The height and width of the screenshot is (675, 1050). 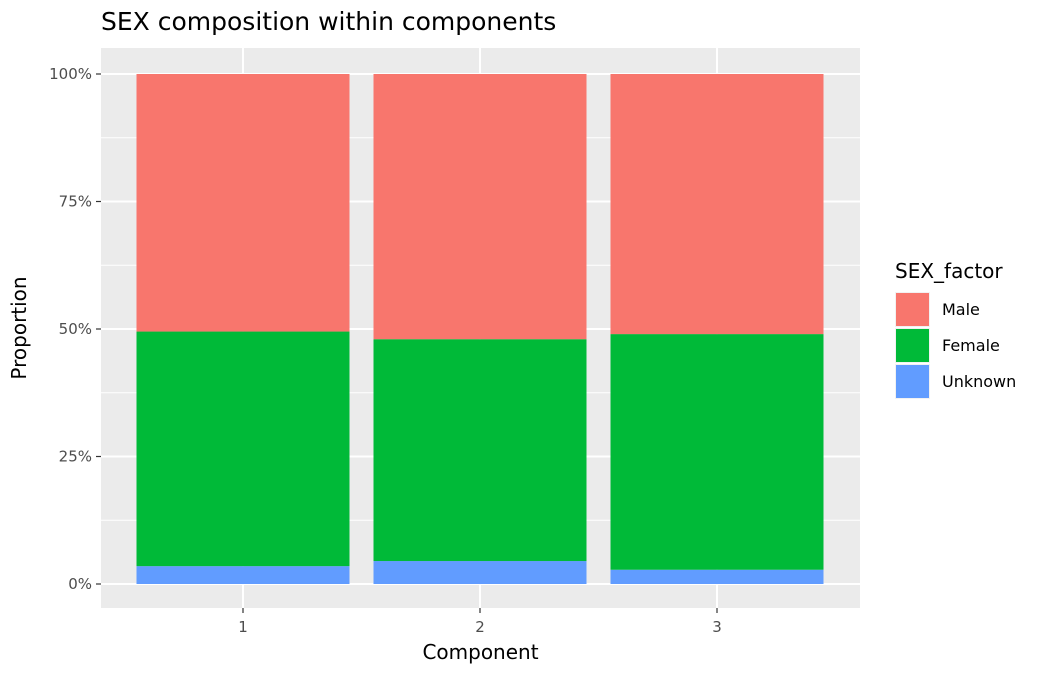 I want to click on y-tick-label: 0%, so click(x=80, y=584).